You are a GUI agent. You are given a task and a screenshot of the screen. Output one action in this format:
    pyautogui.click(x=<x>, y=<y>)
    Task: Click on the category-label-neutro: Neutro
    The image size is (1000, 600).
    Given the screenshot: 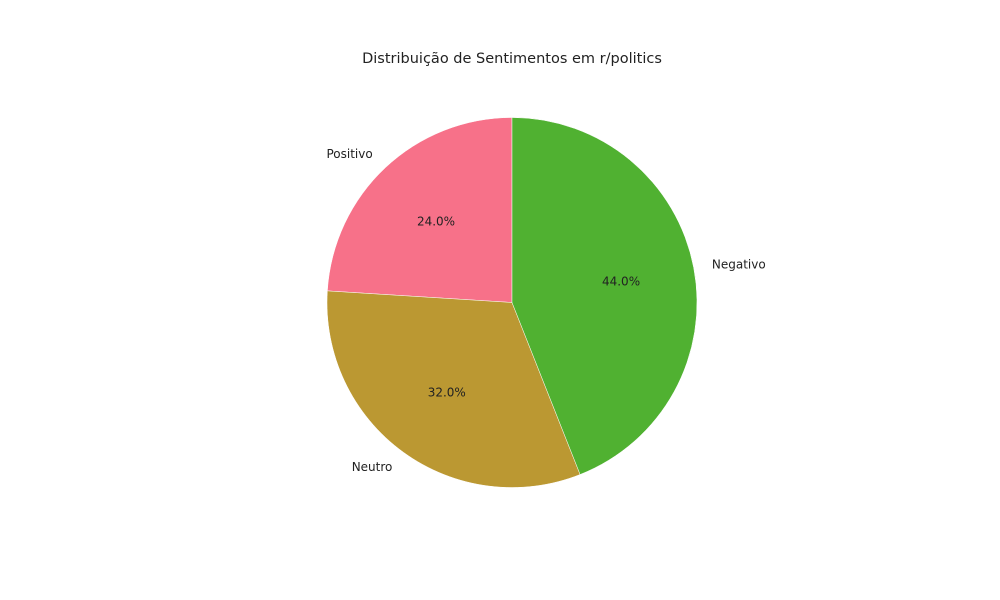 What is the action you would take?
    pyautogui.click(x=372, y=467)
    